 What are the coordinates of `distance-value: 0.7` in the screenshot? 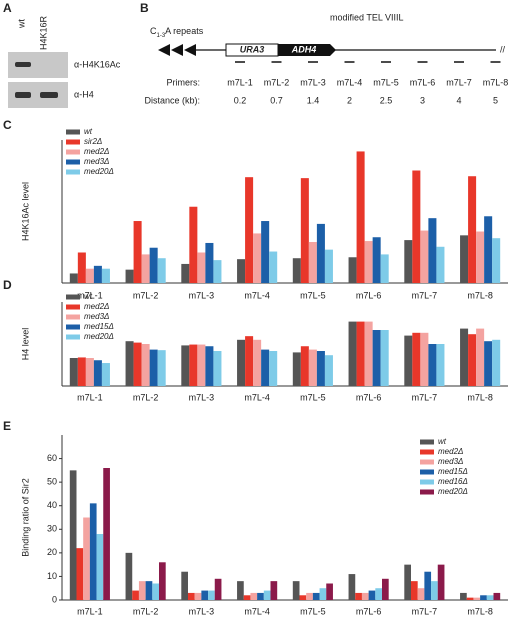 It's located at (276, 100).